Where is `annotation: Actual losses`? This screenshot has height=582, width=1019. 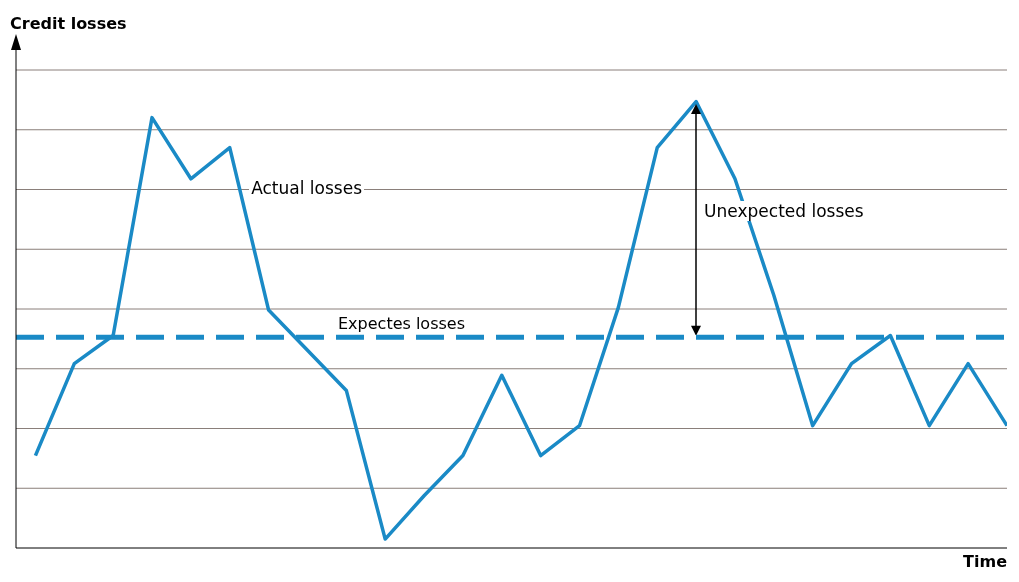 annotation: Actual losses is located at coordinates (306, 187).